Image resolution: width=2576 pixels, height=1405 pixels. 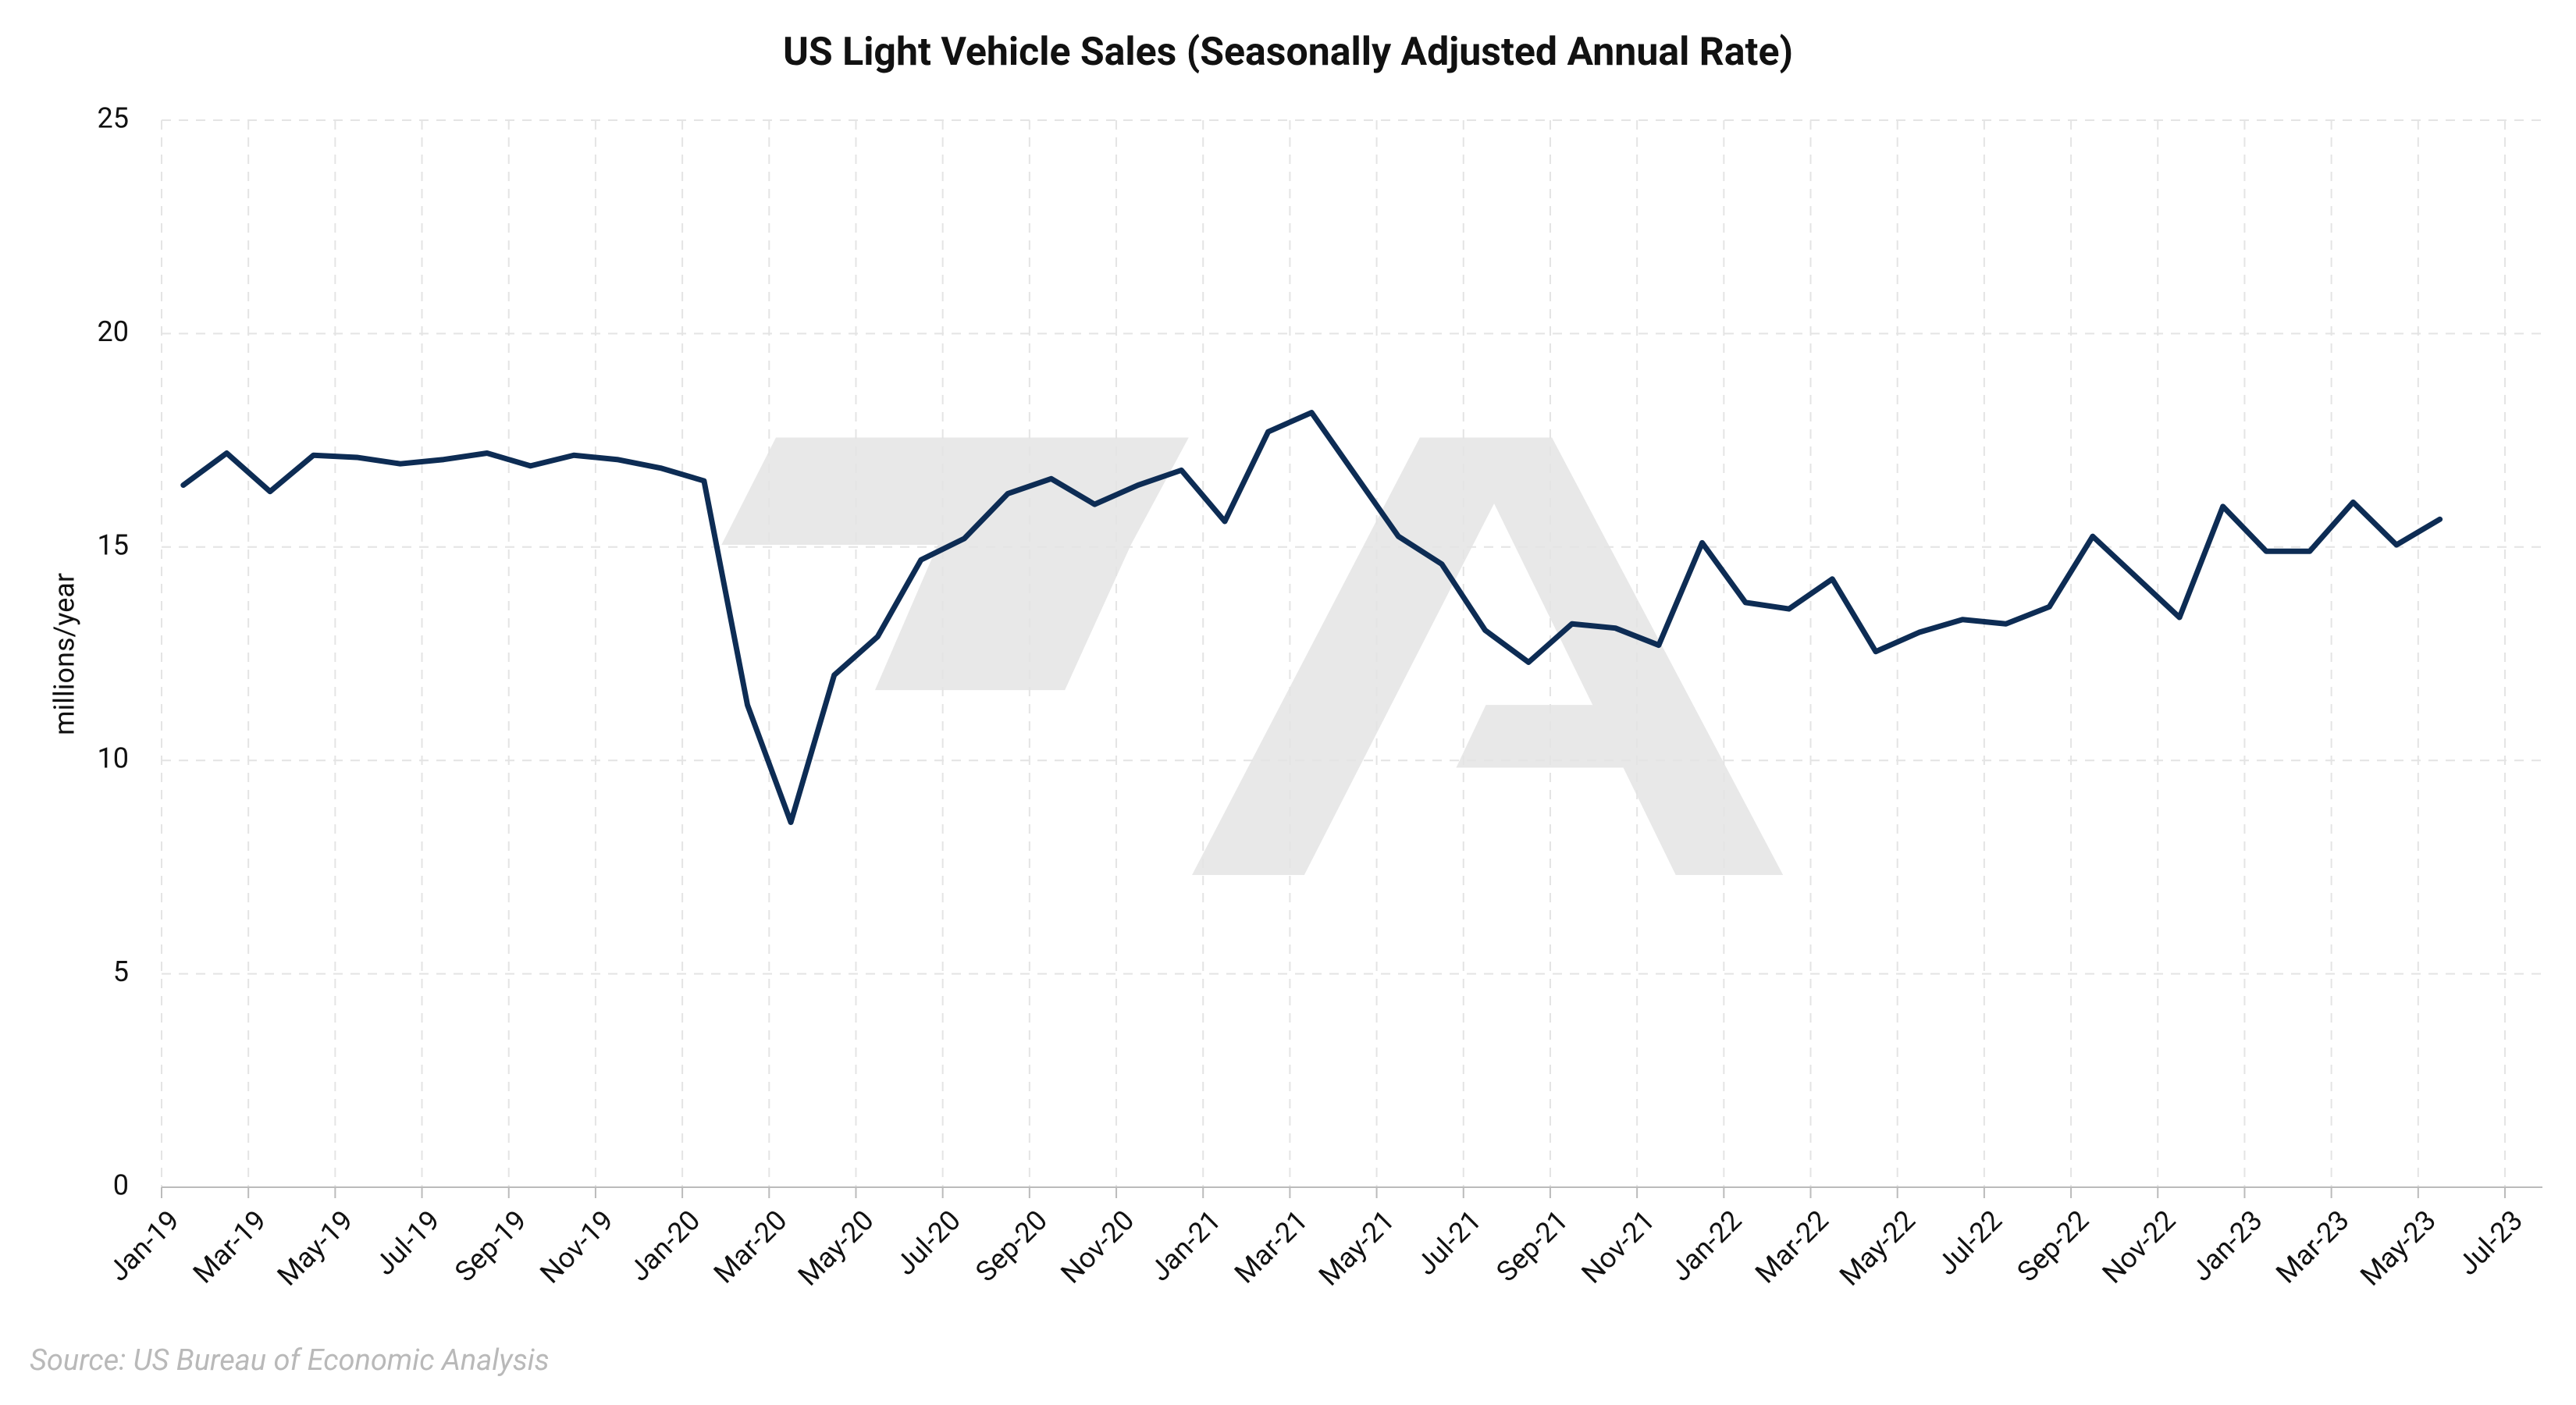 I want to click on x-tick-label: Nov-21, so click(x=1618, y=1246).